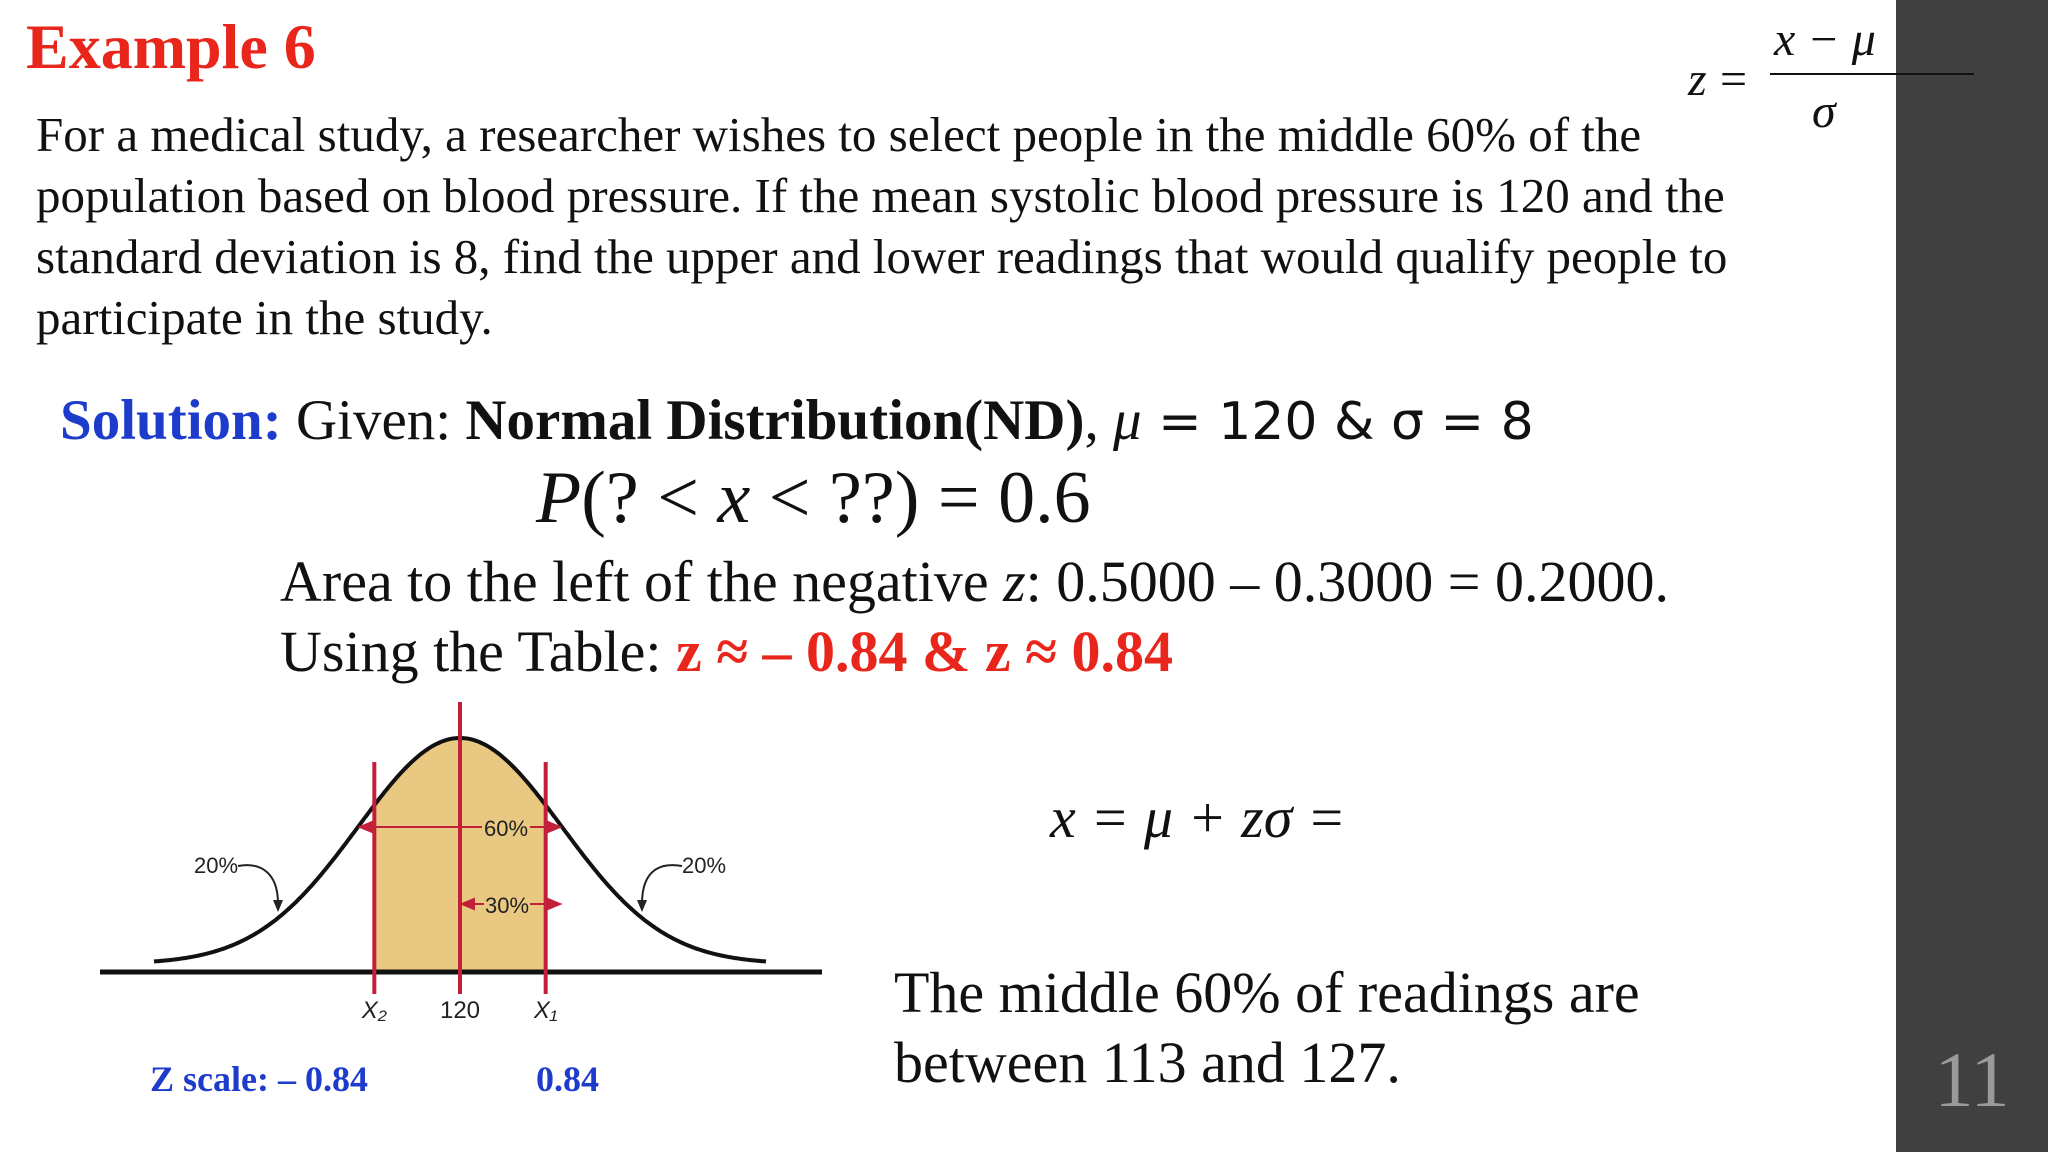 This screenshot has height=1152, width=2048. What do you see at coordinates (460, 1010) in the screenshot?
I see `tick-label-mean: 120` at bounding box center [460, 1010].